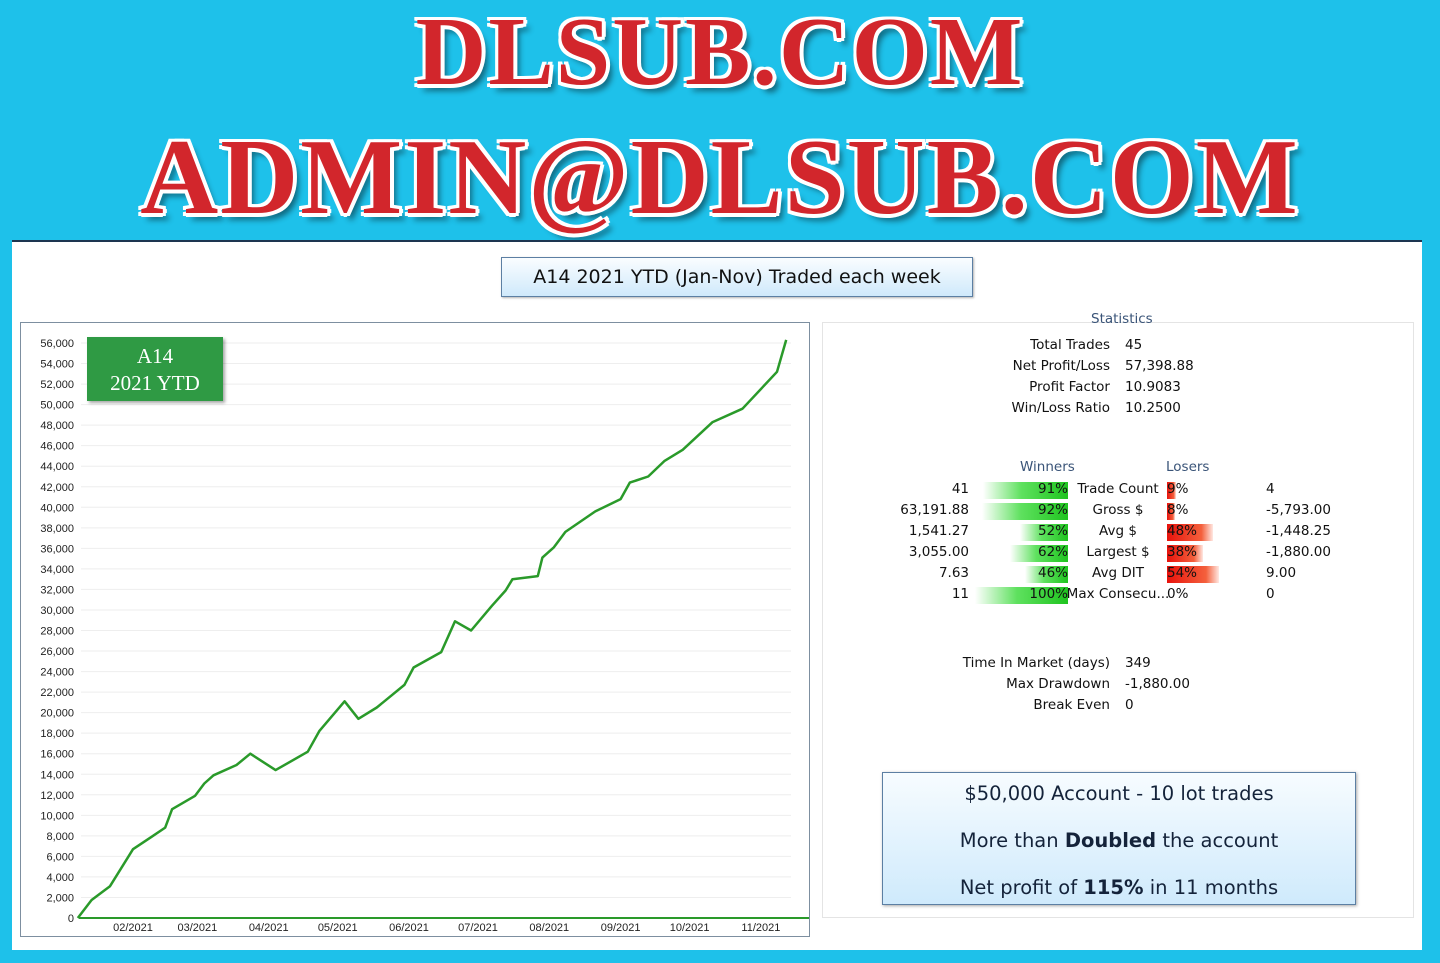  Describe the element at coordinates (1118, 510) in the screenshot. I see `row-label: Gross $` at that location.